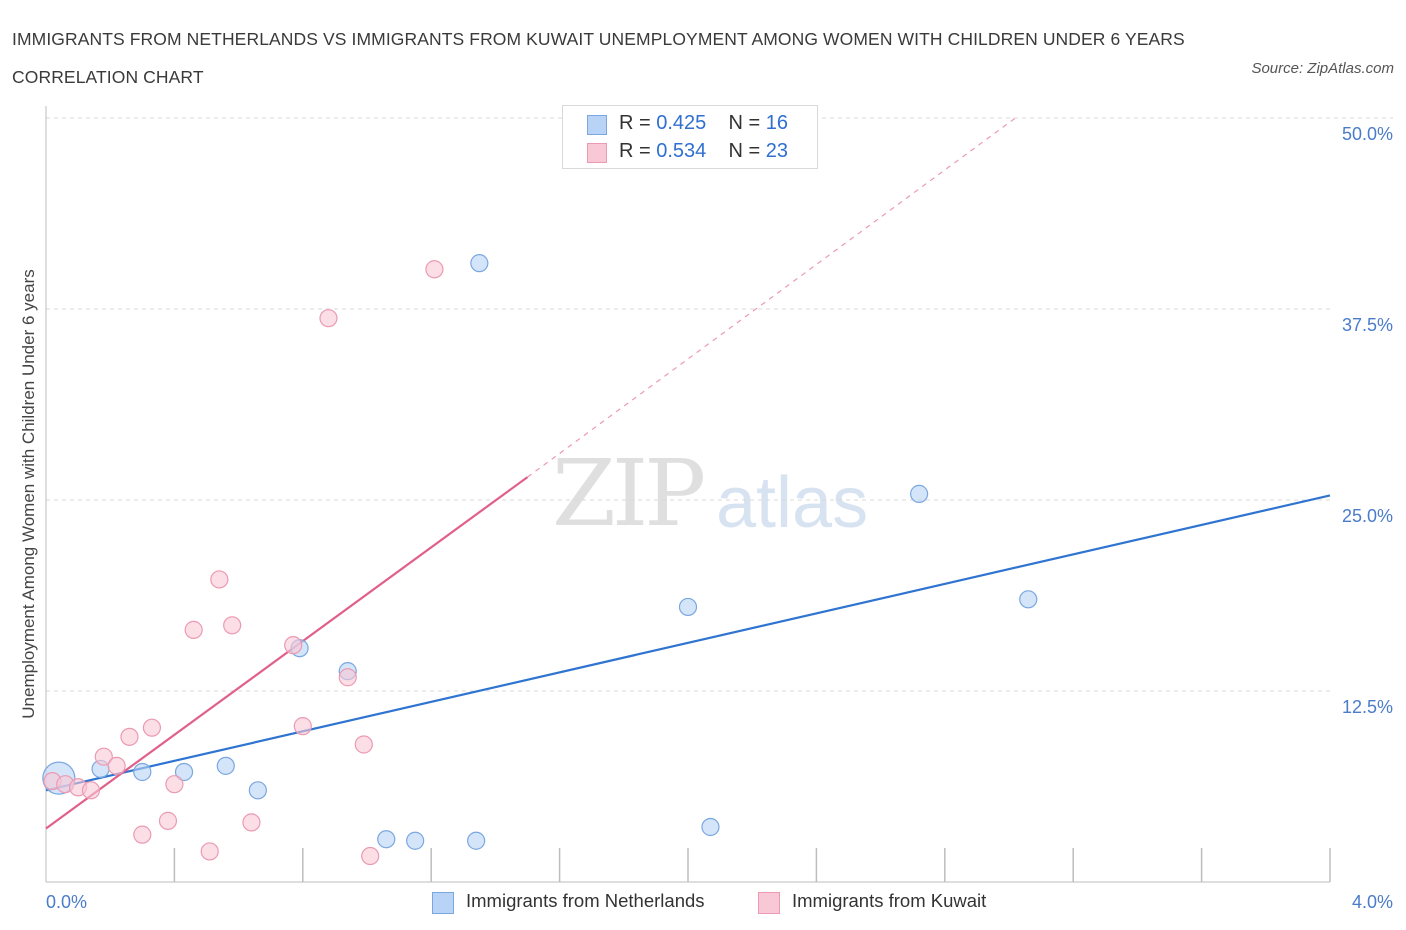 The width and height of the screenshot is (1406, 930). Describe the element at coordinates (792, 503) in the screenshot. I see `watermark-atlas: atlas` at that location.